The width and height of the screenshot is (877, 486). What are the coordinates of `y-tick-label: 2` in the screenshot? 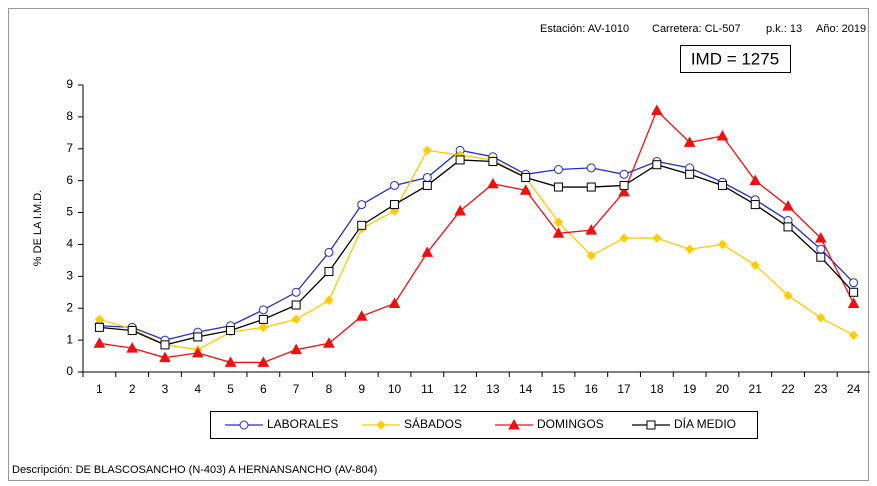 It's located at (69, 307).